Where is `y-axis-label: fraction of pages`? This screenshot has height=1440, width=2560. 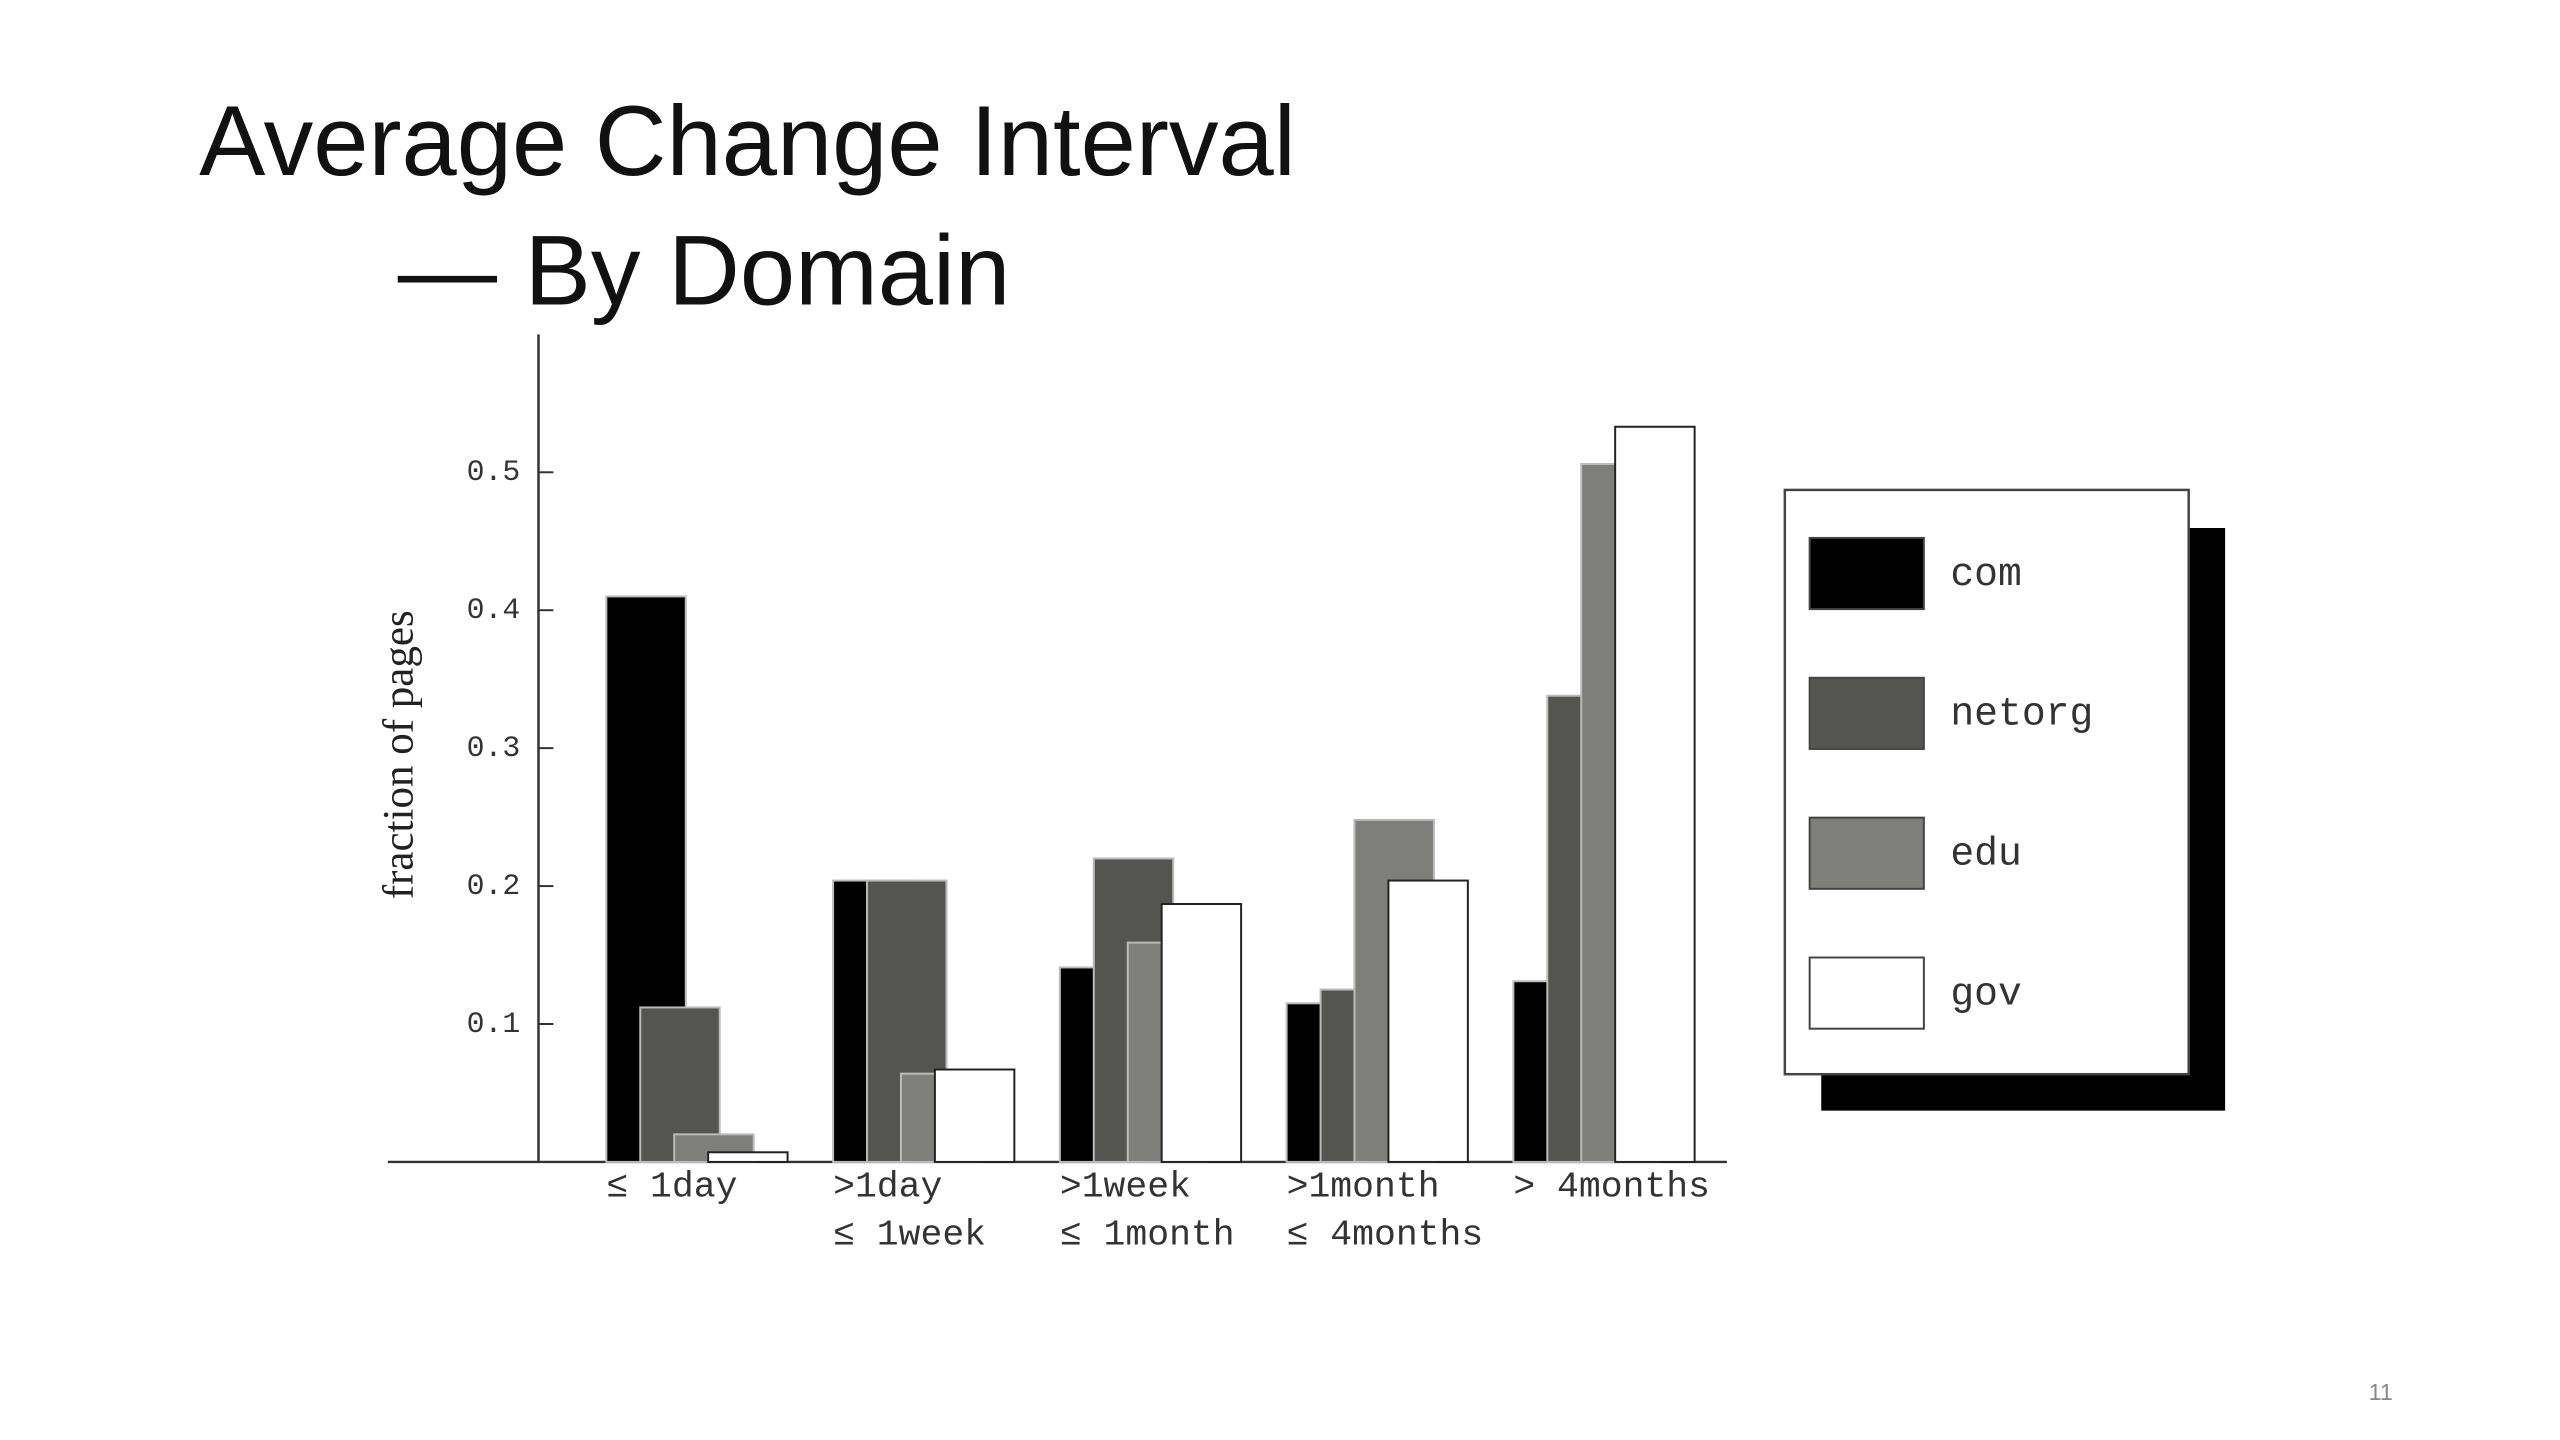
y-axis-label: fraction of pages is located at coordinates (399, 754).